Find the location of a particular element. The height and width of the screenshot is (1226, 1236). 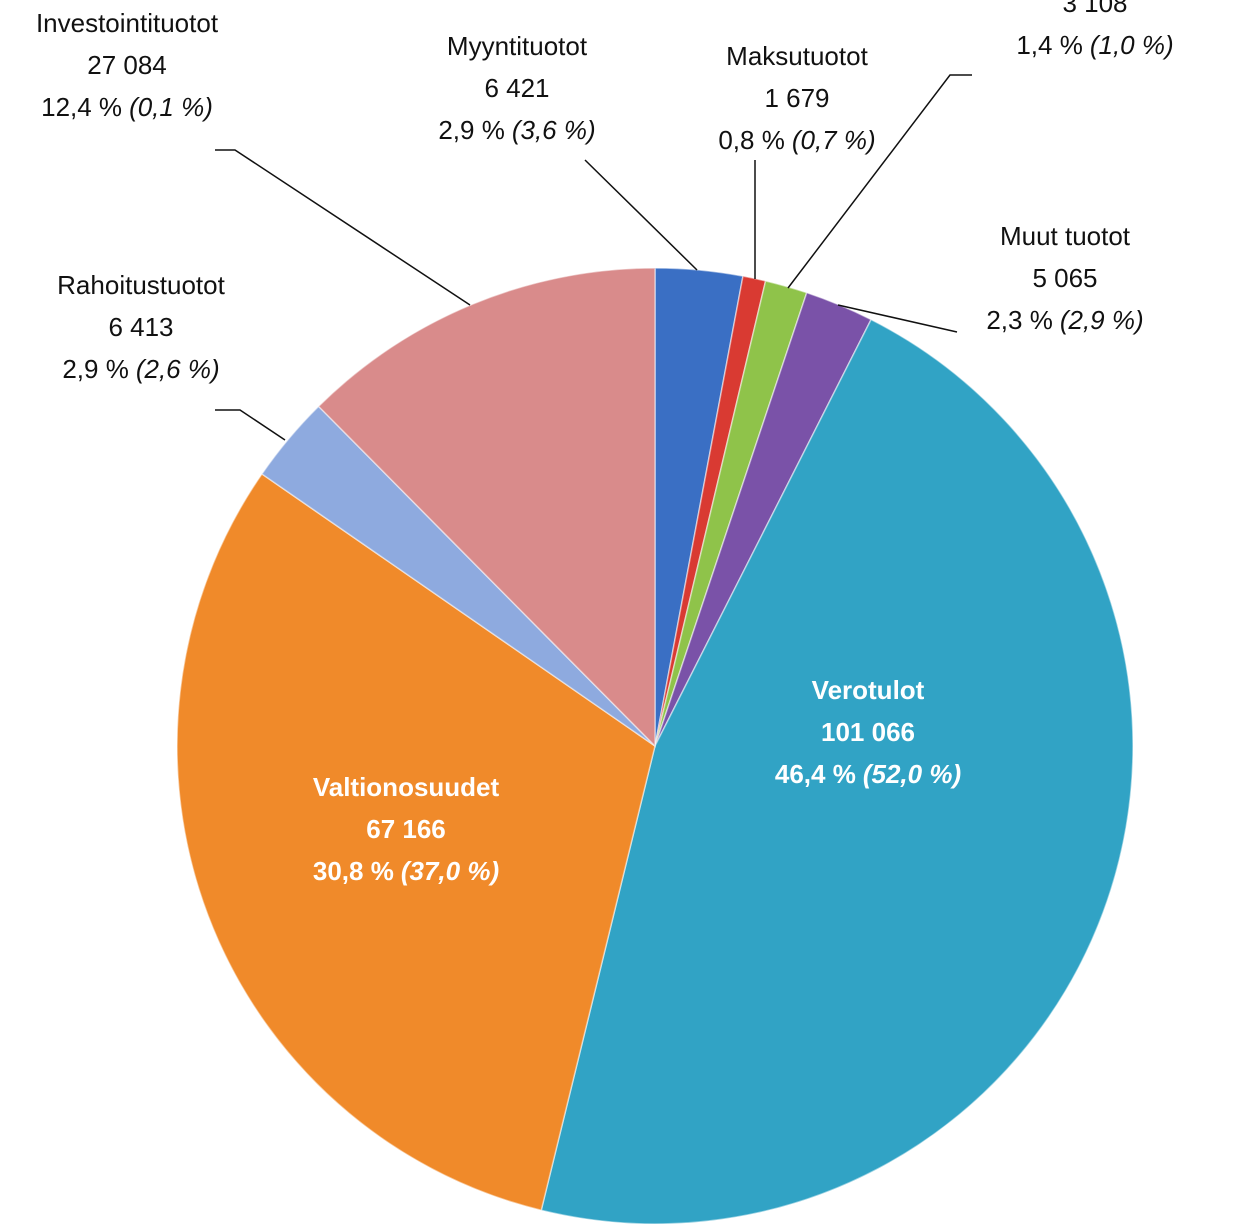

slice is located at coordinates (486, 507).